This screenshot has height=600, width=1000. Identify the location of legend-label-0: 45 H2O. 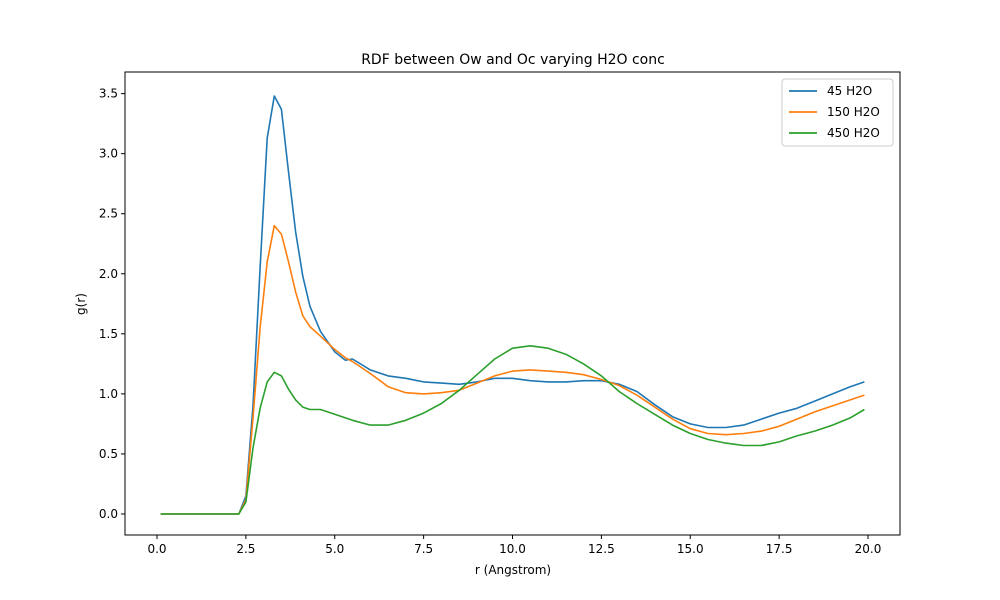
(849, 91).